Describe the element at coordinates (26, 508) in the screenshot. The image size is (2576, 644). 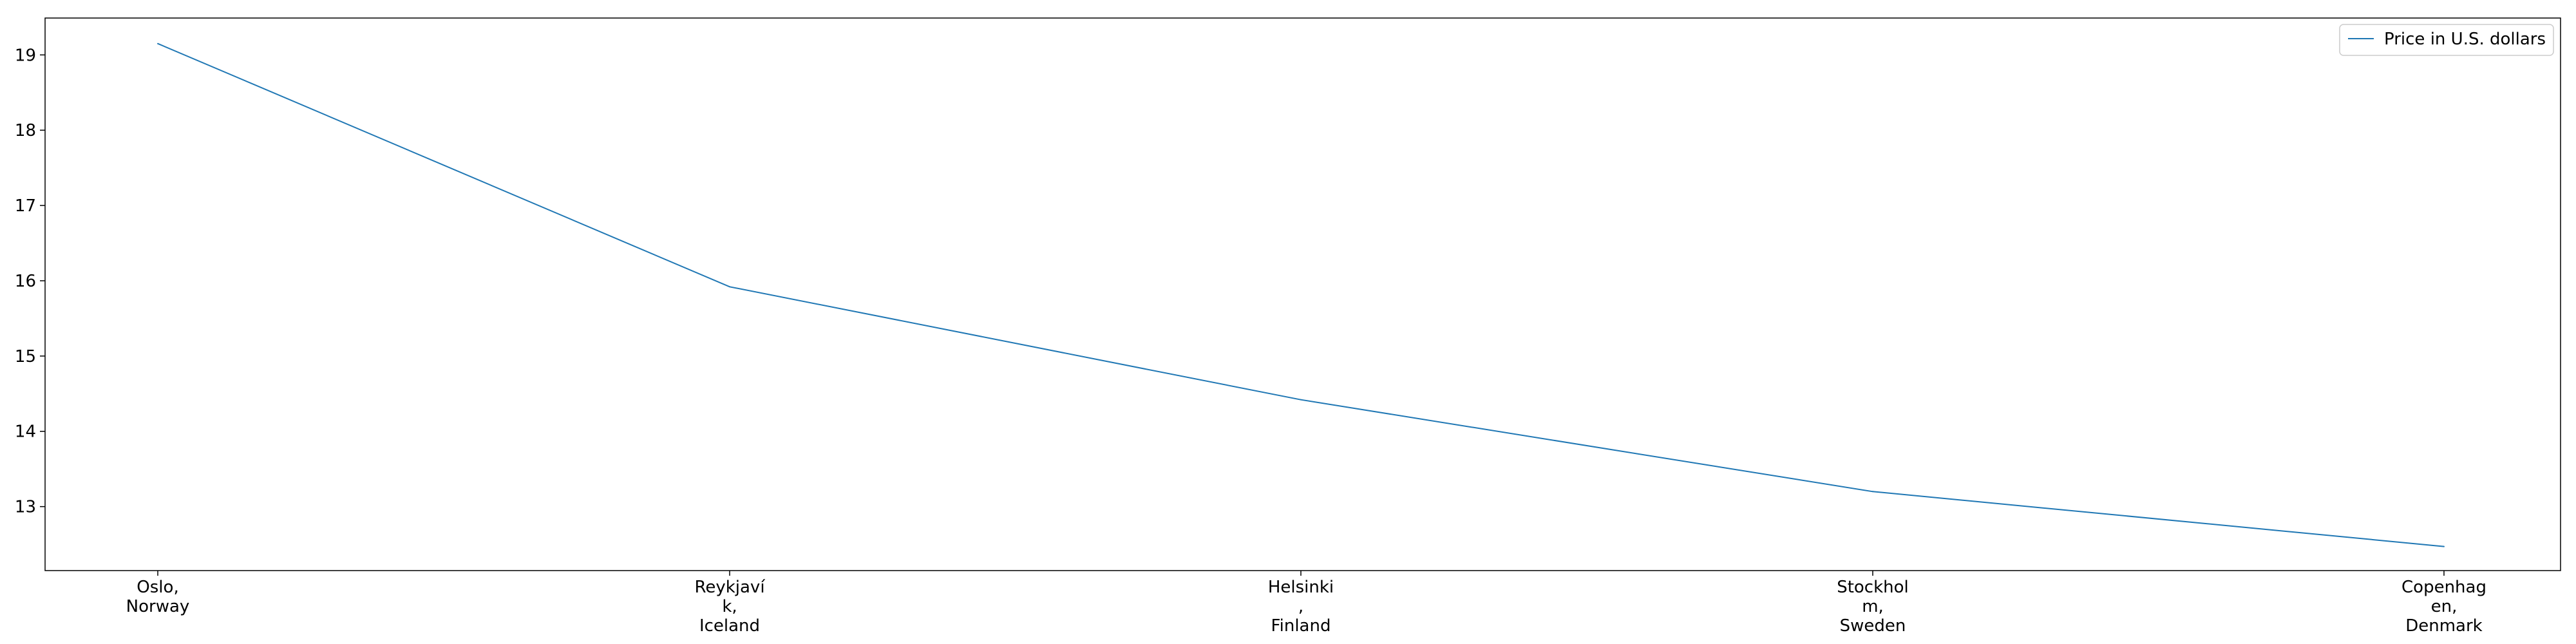
I see `y-tick-label: 13` at that location.